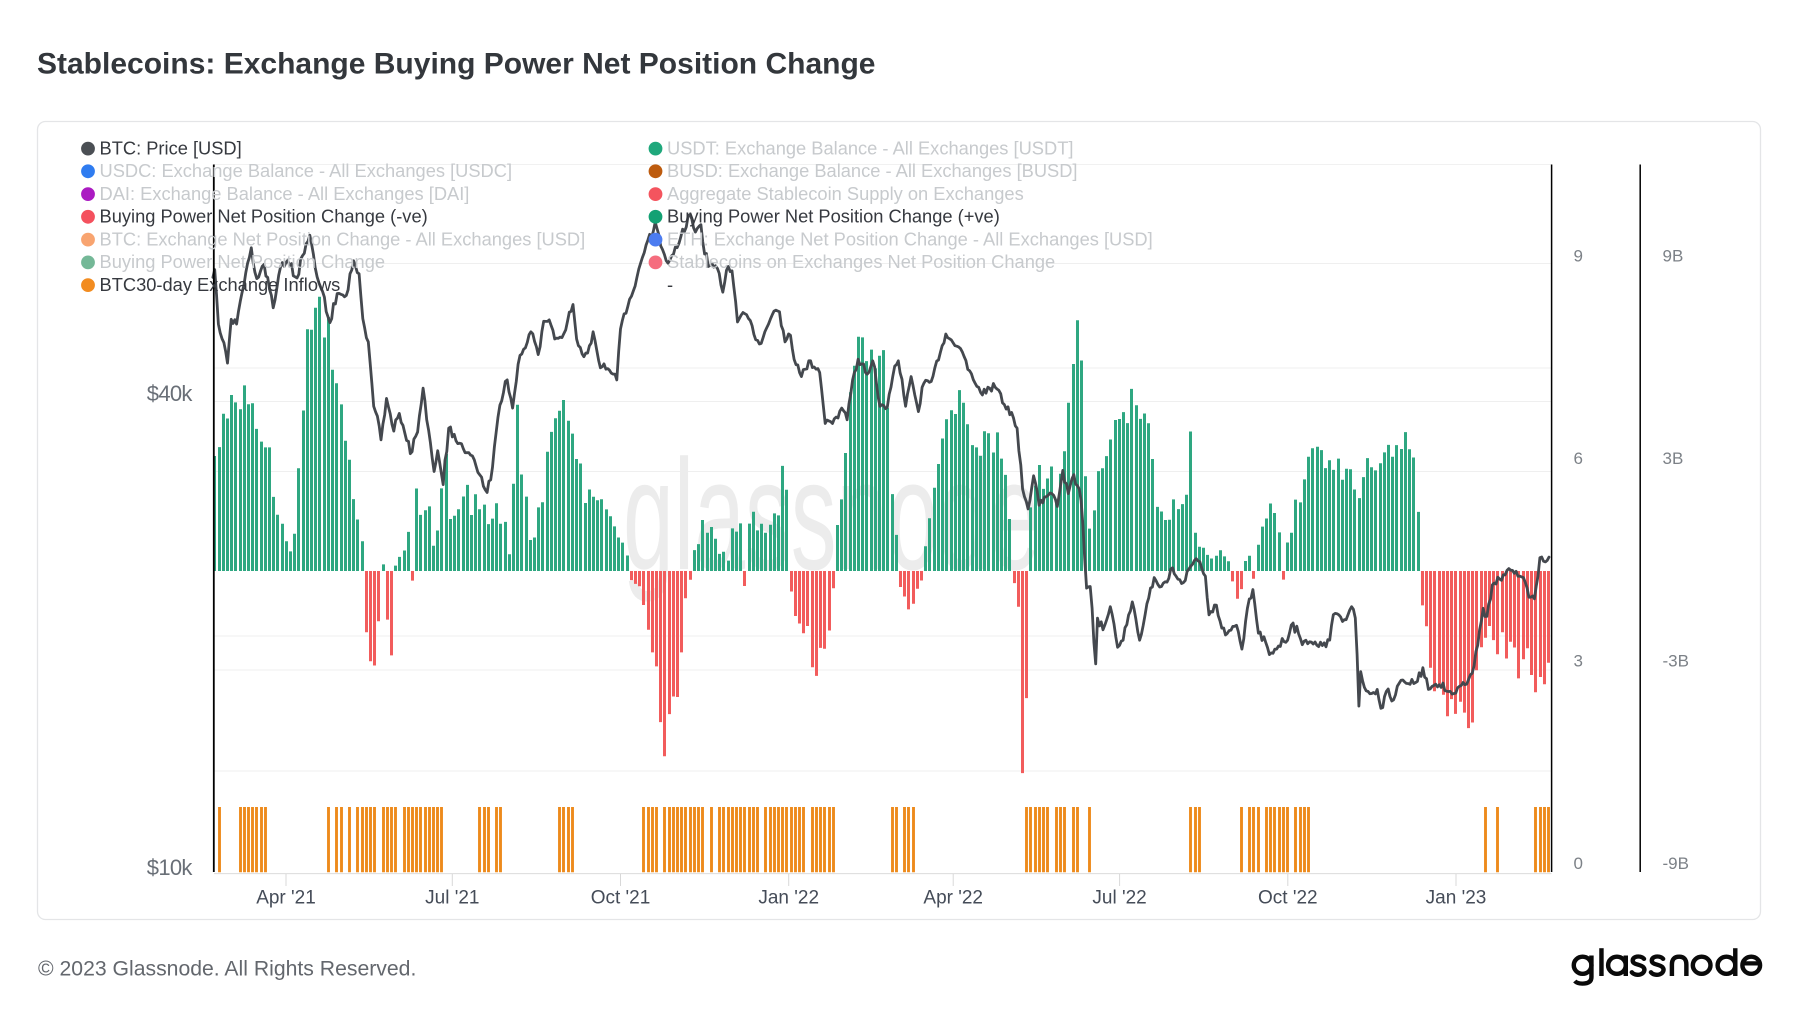 This screenshot has height=1013, width=1800. What do you see at coordinates (170, 393) in the screenshot?
I see `svg-text: $40k` at bounding box center [170, 393].